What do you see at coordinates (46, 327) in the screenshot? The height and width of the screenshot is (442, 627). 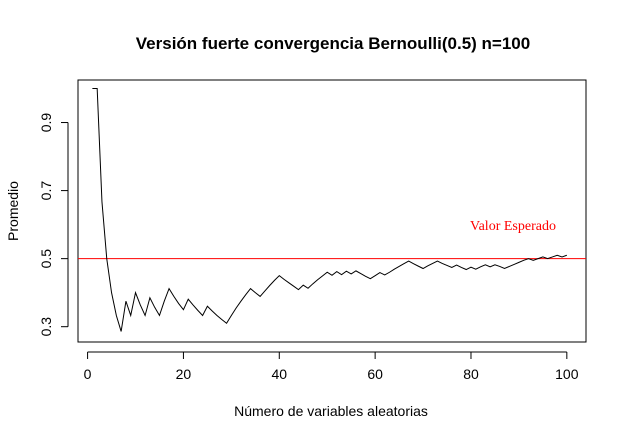 I see `y-tick-label: 0.3` at bounding box center [46, 327].